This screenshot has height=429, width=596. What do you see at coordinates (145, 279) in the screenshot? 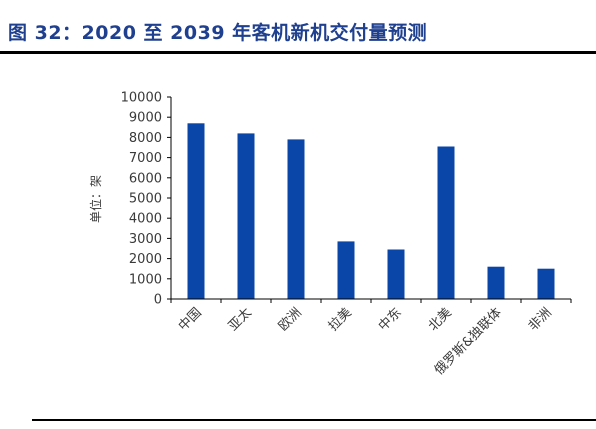
I see `y-tick-label-1: 1000` at bounding box center [145, 279].